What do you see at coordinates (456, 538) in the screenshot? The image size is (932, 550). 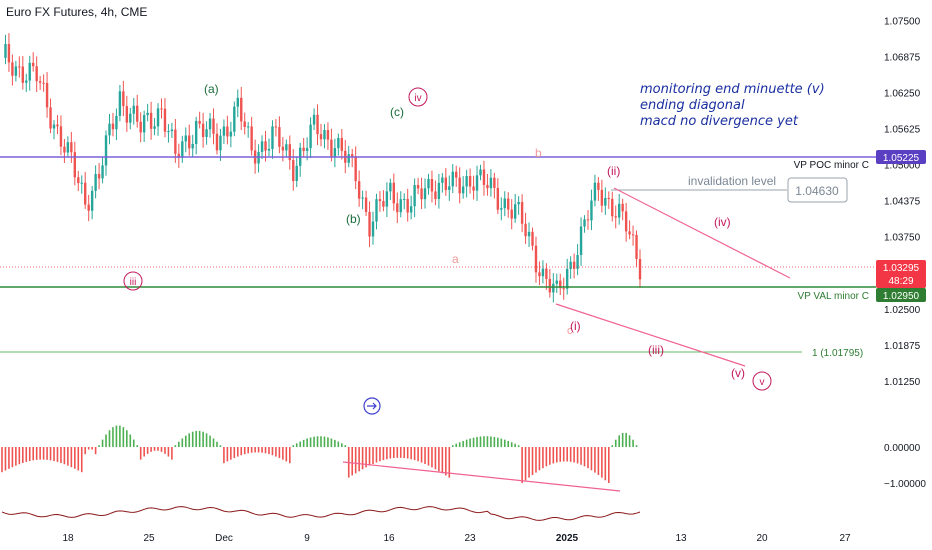 I see `time-axis: 18 25 Dec 9 16 23 2025 13 20 27` at bounding box center [456, 538].